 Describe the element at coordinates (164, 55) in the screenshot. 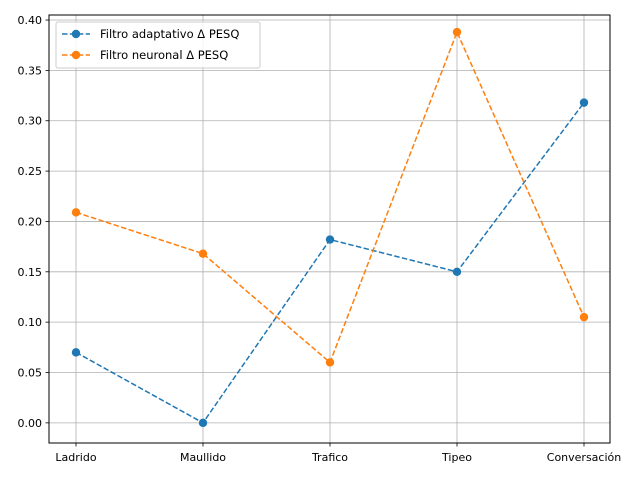

I see `legend-label-series-2: Filtro neuronal Δ PESQ` at that location.